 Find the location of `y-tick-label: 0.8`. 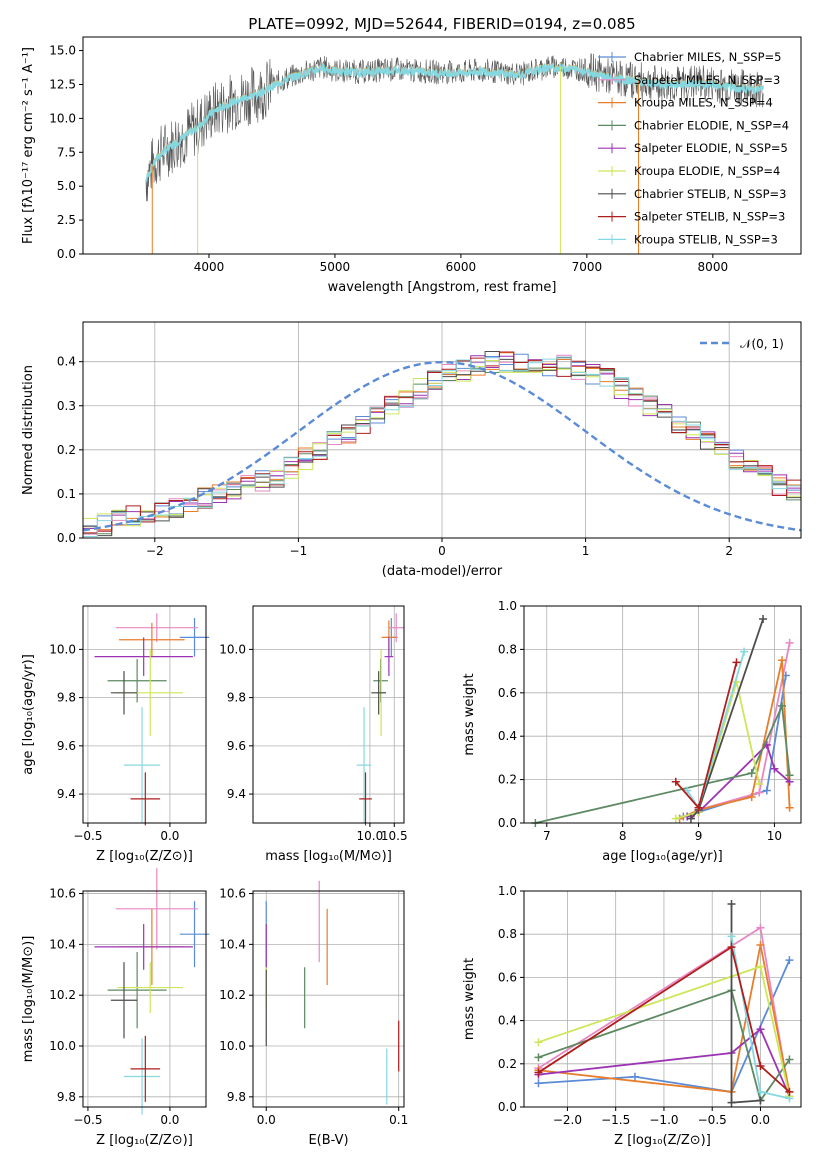

y-tick-label: 0.8 is located at coordinates (507, 649).